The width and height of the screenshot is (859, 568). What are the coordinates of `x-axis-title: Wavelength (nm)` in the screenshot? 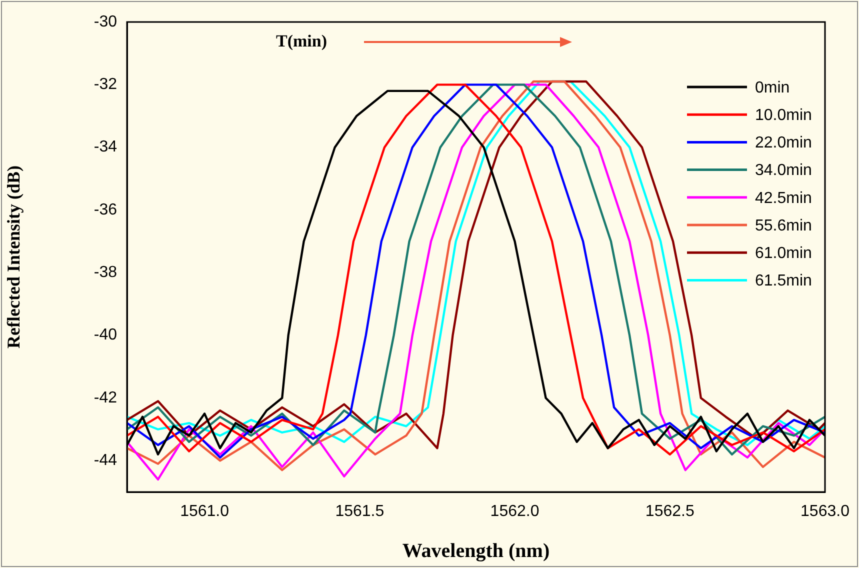 It's located at (476, 551).